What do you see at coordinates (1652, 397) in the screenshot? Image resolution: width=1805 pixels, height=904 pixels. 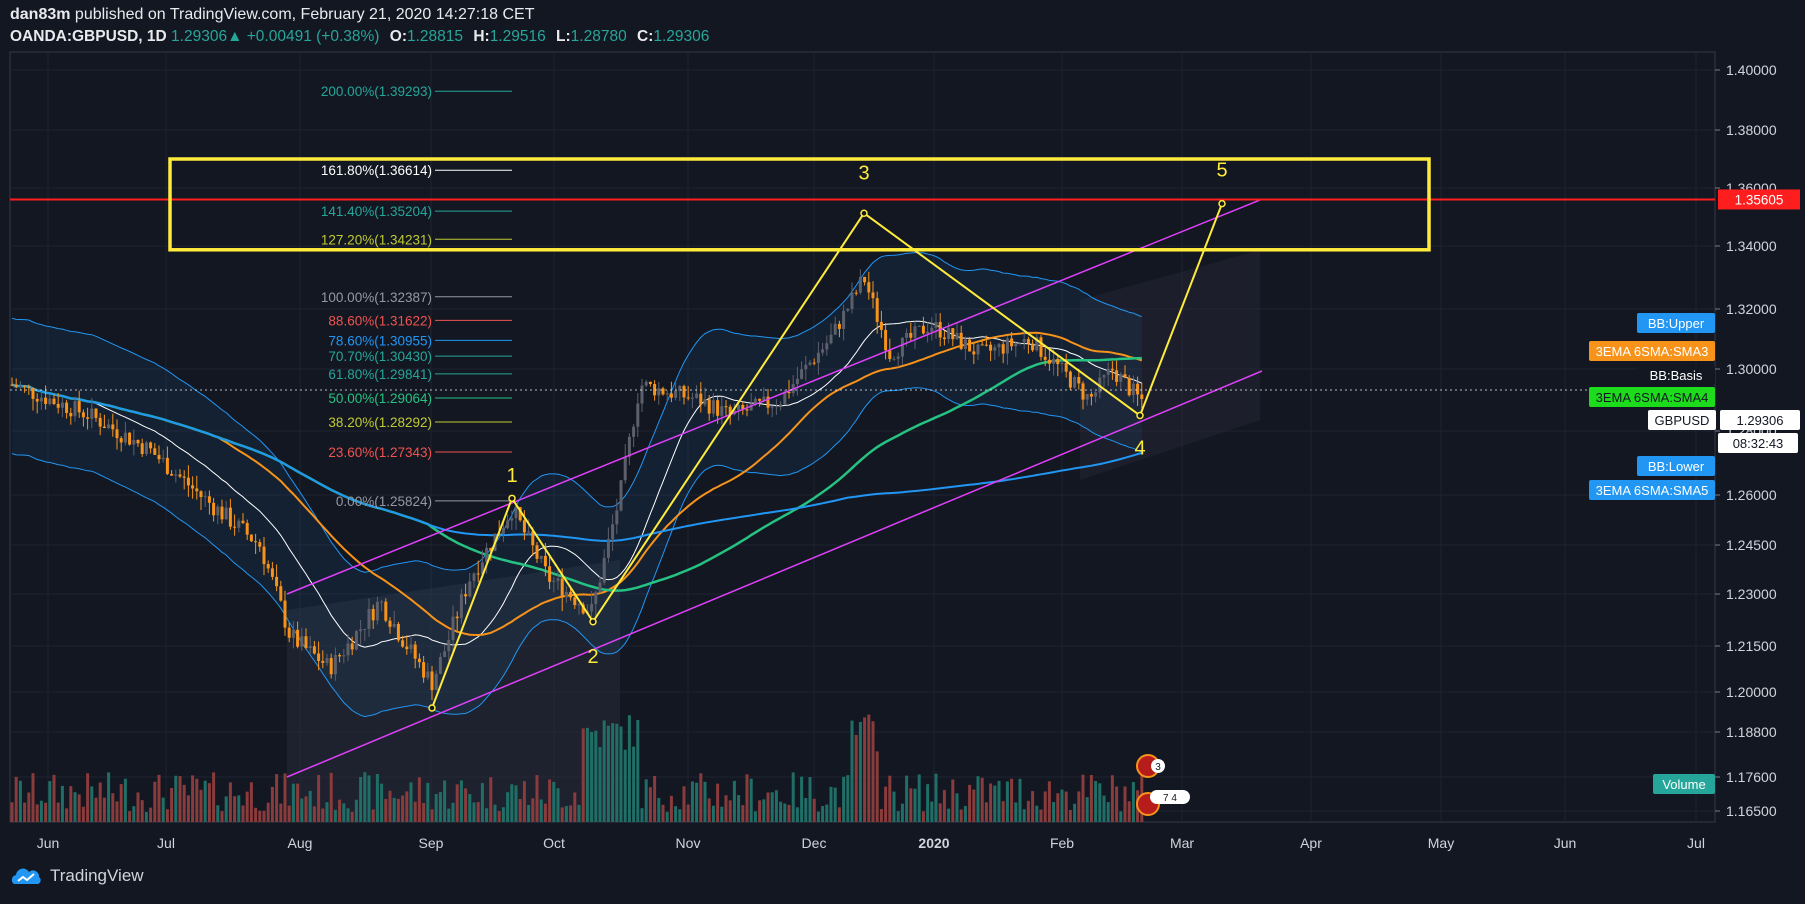 I see `price-tag-text: 3EMA 6SMA:SMA4` at bounding box center [1652, 397].